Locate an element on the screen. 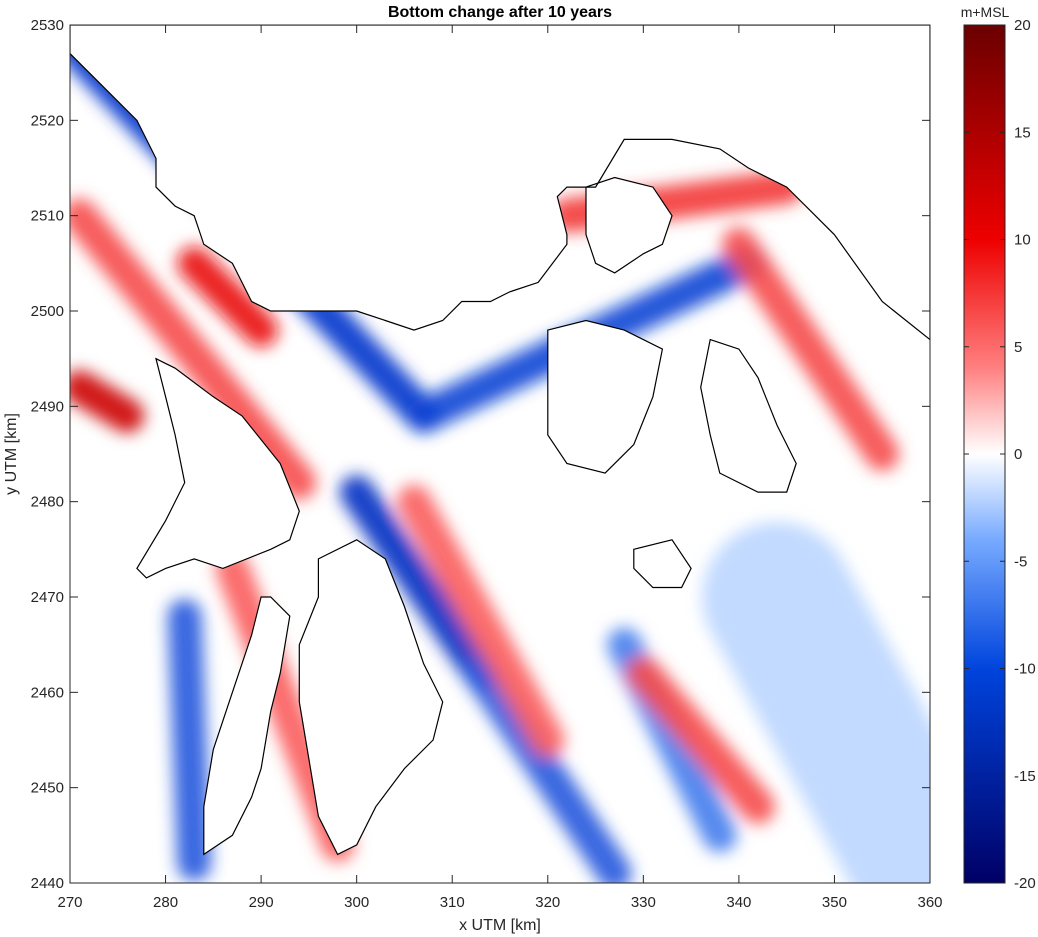 This screenshot has height=937, width=1038. y-tick-label: 2450 is located at coordinates (47, 788).